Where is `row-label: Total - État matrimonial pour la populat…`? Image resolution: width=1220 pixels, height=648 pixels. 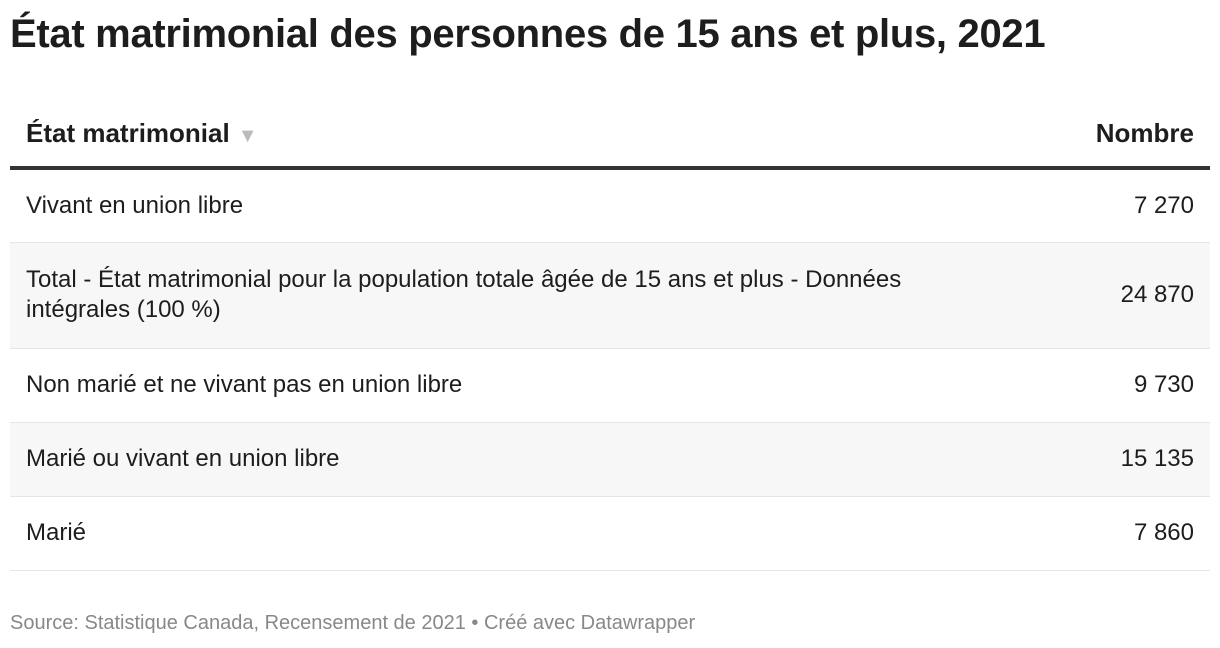
row-label: Total - État matrimonial pour la populat… is located at coordinates (513, 295).